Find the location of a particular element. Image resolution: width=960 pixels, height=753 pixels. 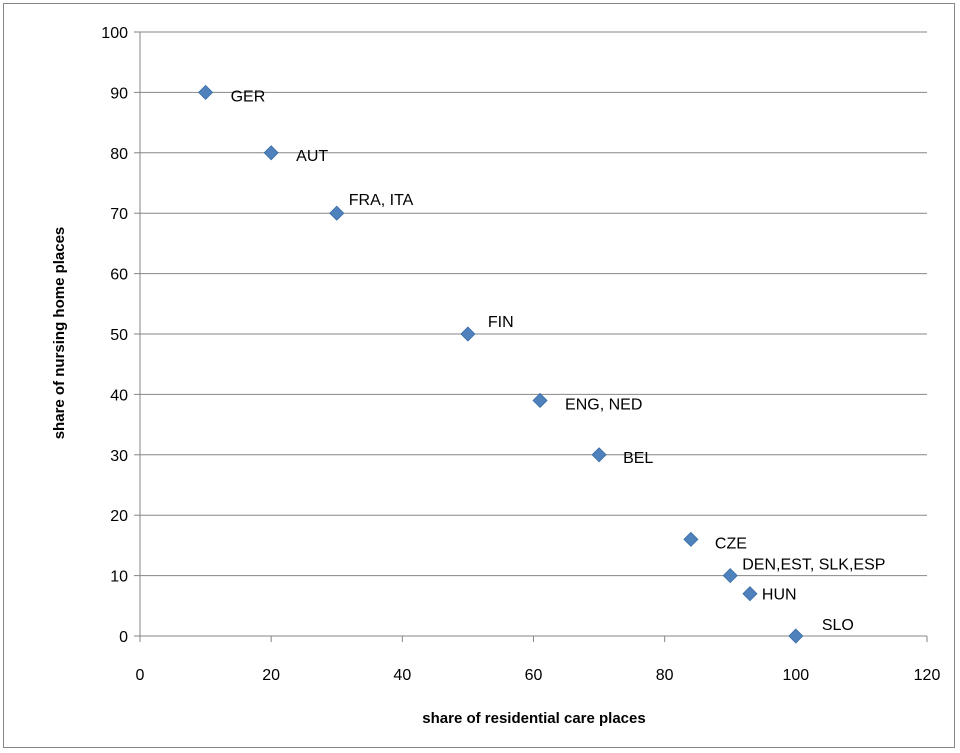

data-label: ENG, NED is located at coordinates (603, 404).